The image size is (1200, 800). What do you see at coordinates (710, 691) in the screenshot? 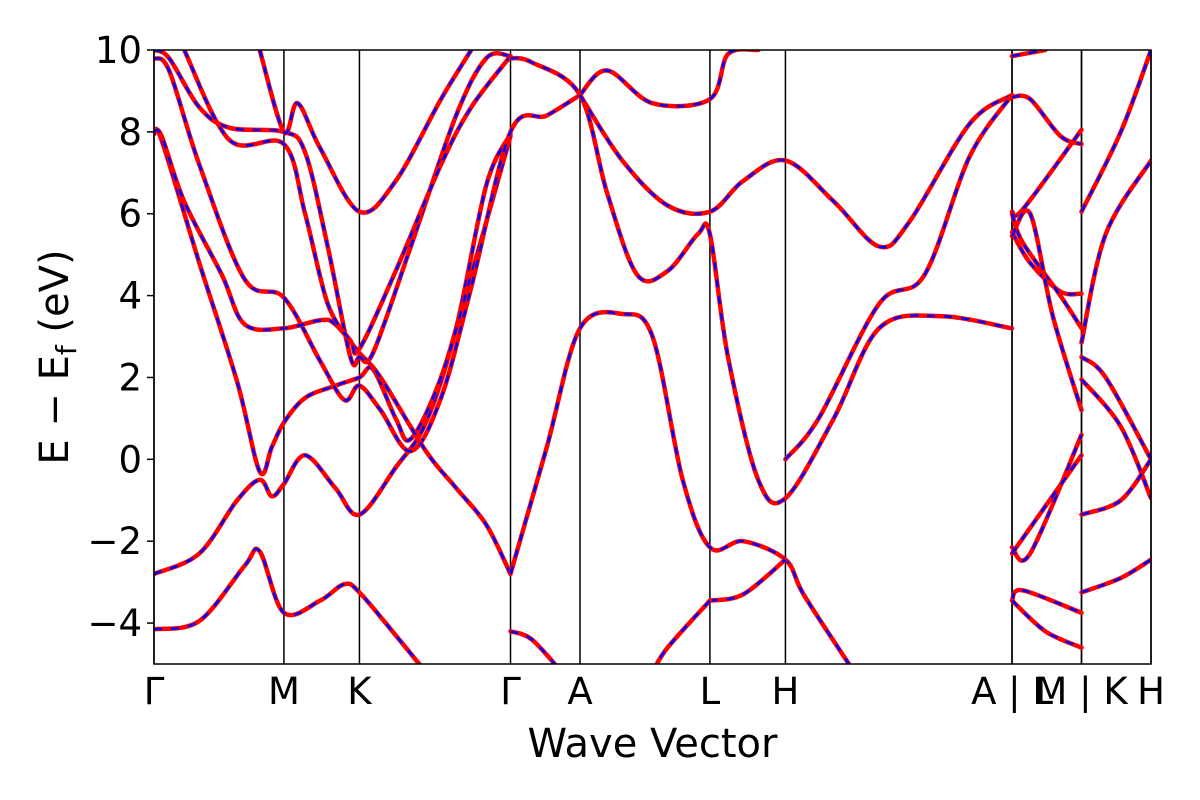
I see `x-tick-label: L` at bounding box center [710, 691].